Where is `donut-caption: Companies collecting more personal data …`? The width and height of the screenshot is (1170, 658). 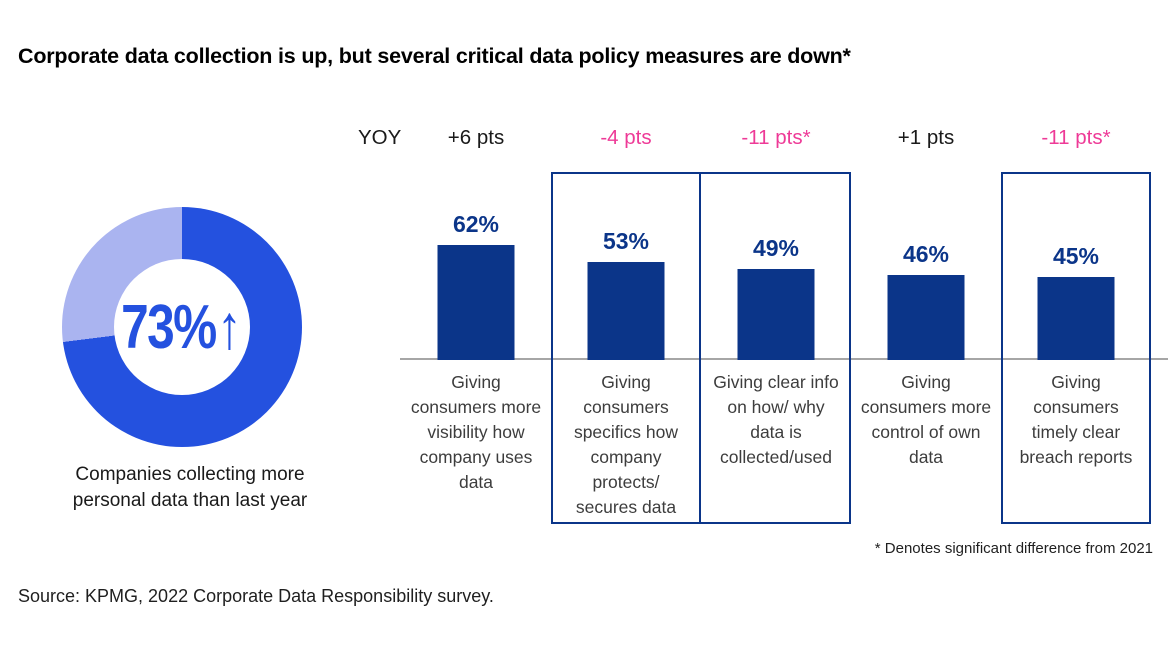 donut-caption: Companies collecting more personal data … is located at coordinates (190, 487).